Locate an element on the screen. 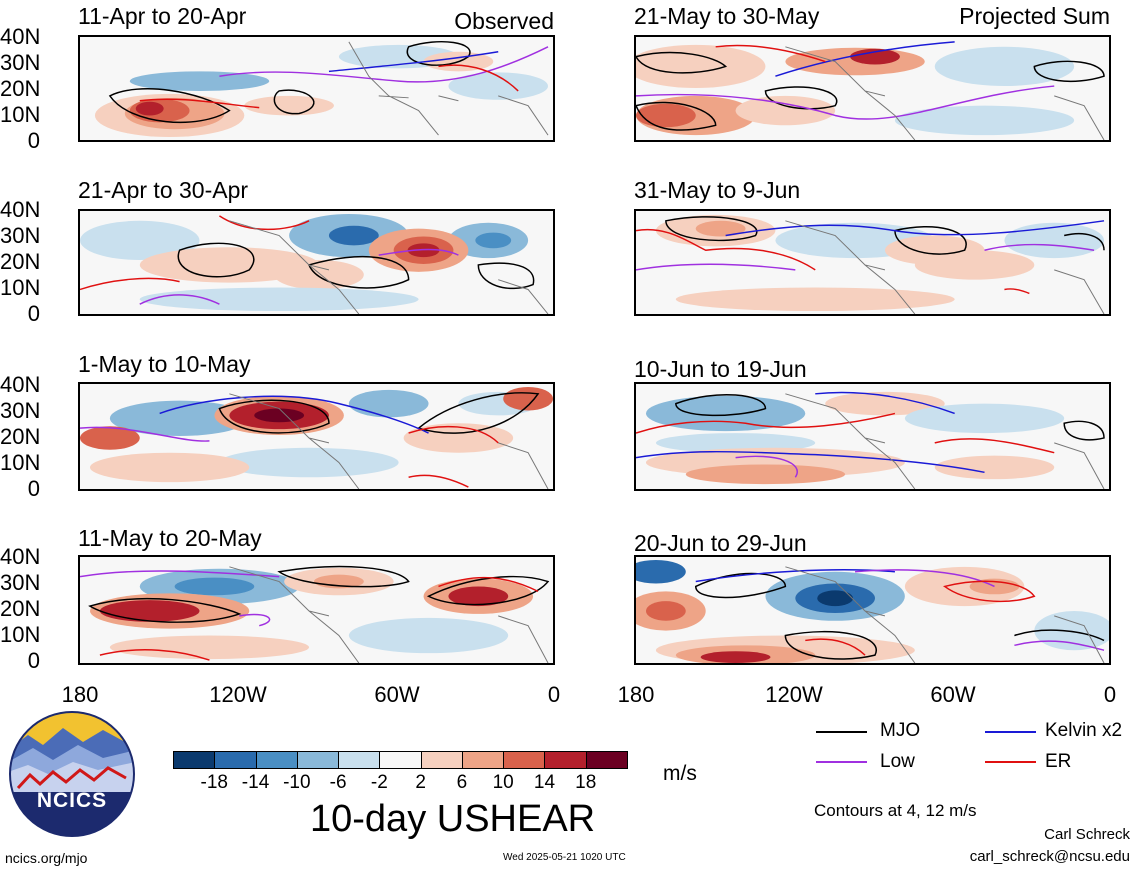 This screenshot has width=1135, height=871. x-tick-60w-right: 60W is located at coordinates (953, 694).